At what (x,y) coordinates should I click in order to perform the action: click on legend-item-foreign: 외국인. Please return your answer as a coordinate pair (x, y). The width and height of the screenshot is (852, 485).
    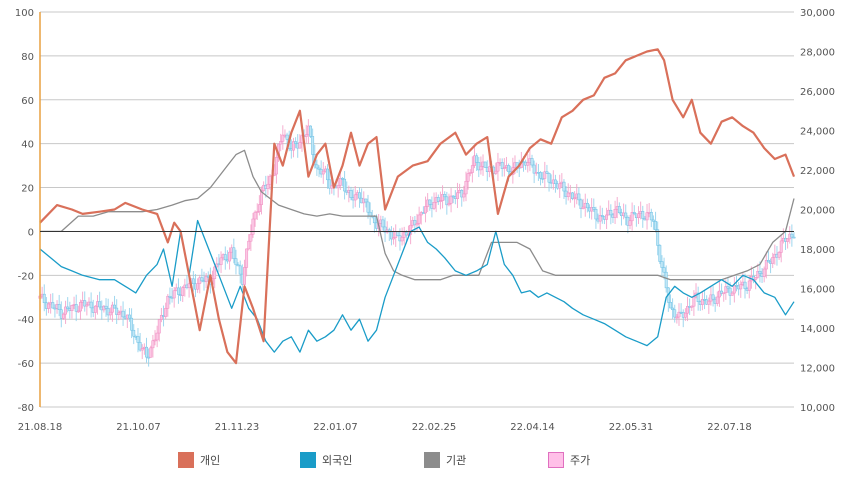
    Looking at the image, I should click on (326, 460).